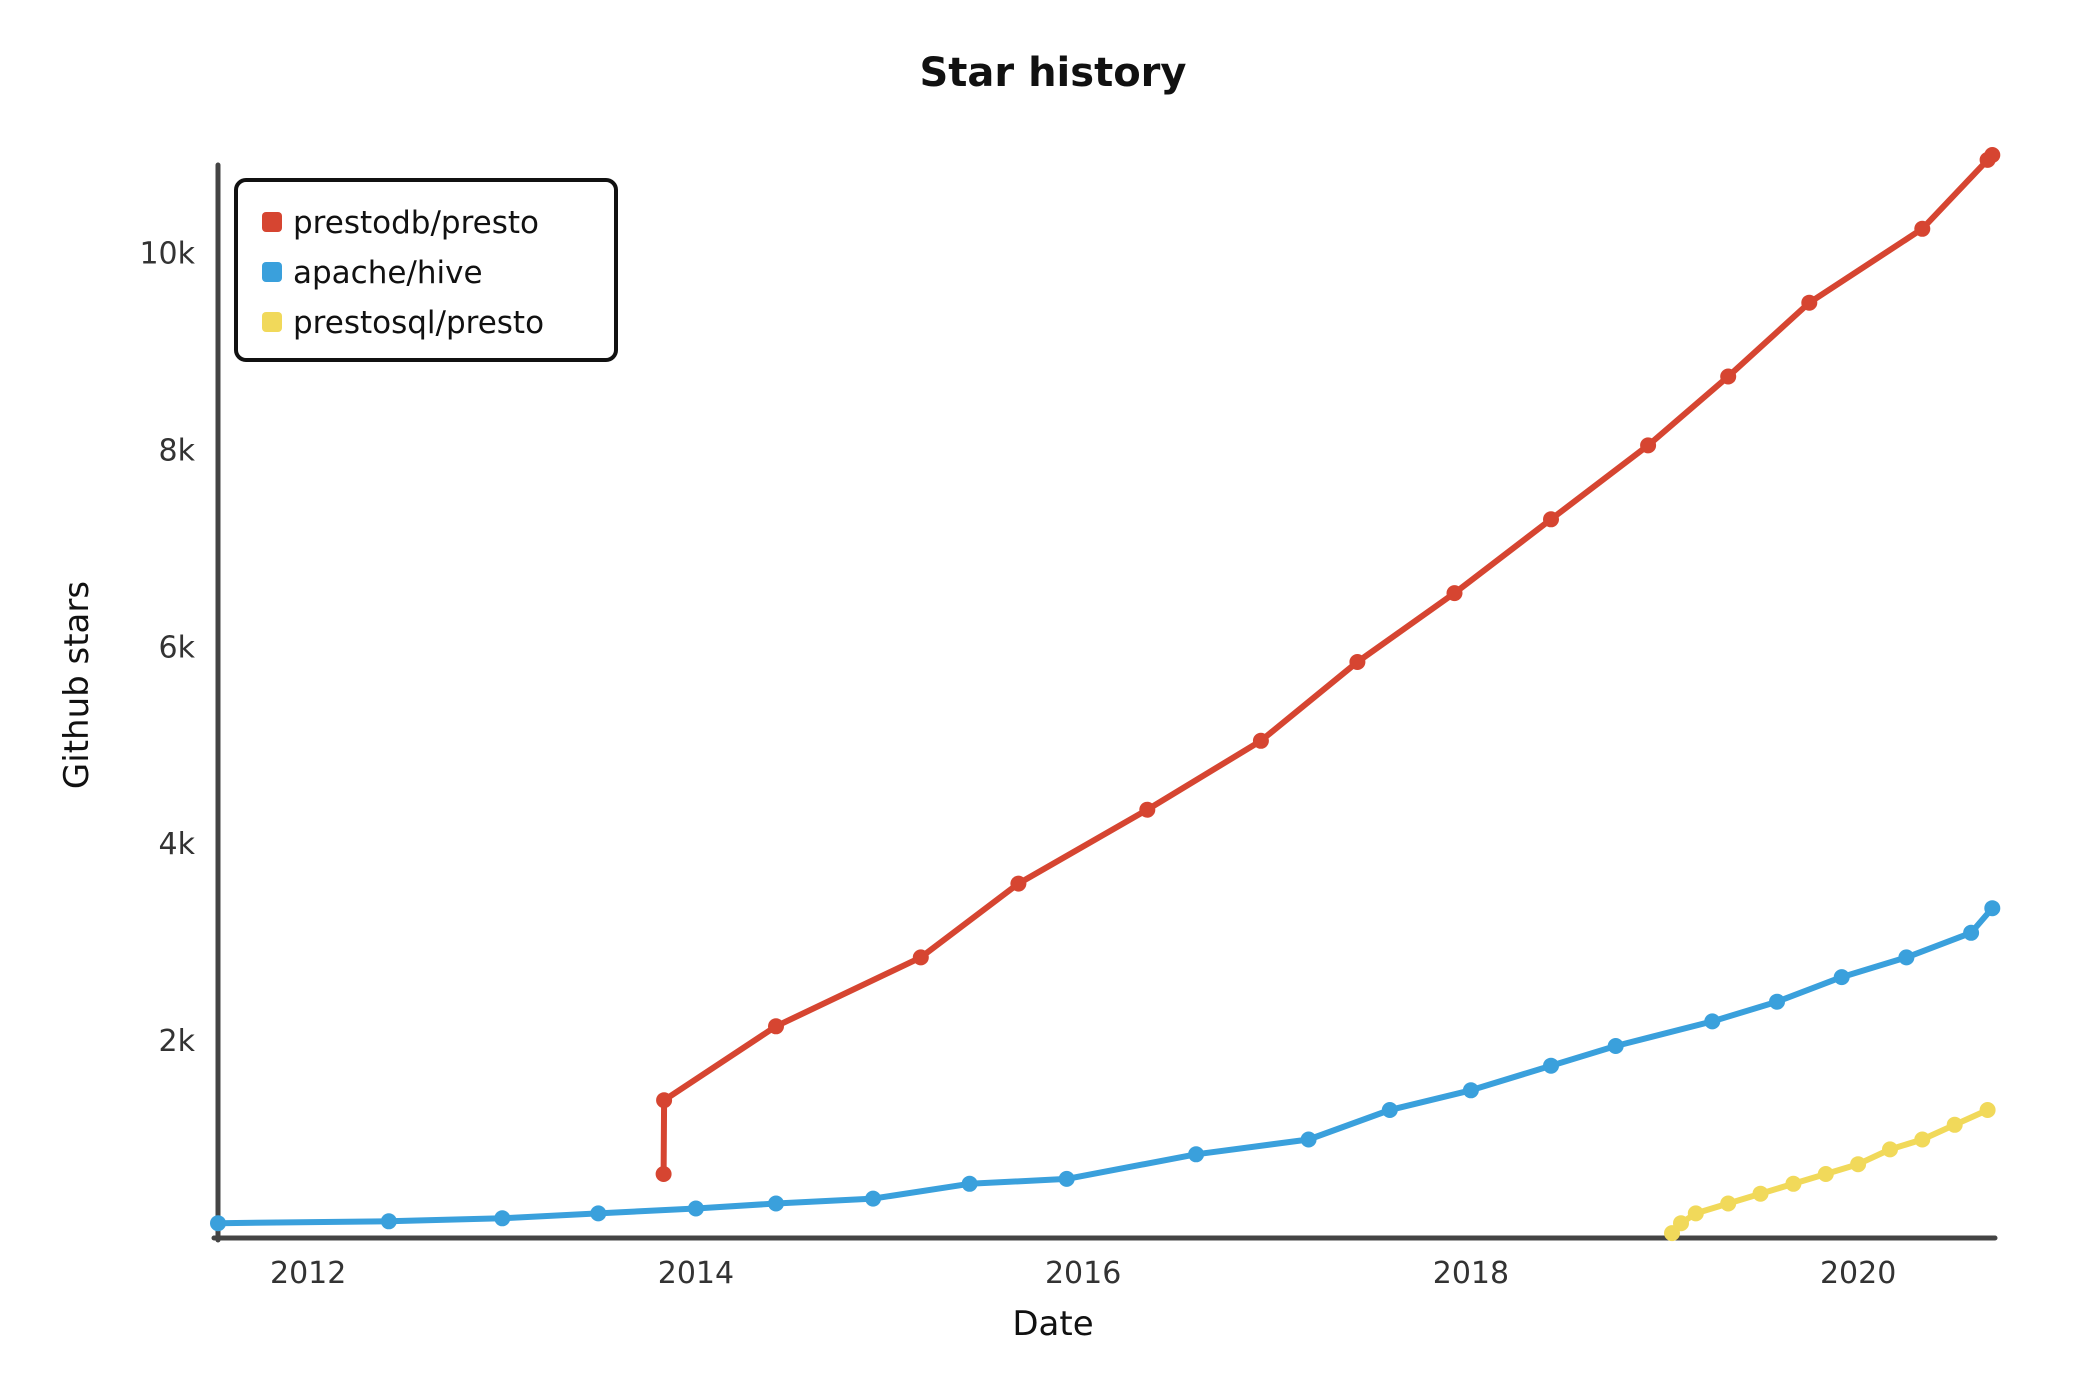  I want to click on legend-label: apache/hive, so click(388, 273).